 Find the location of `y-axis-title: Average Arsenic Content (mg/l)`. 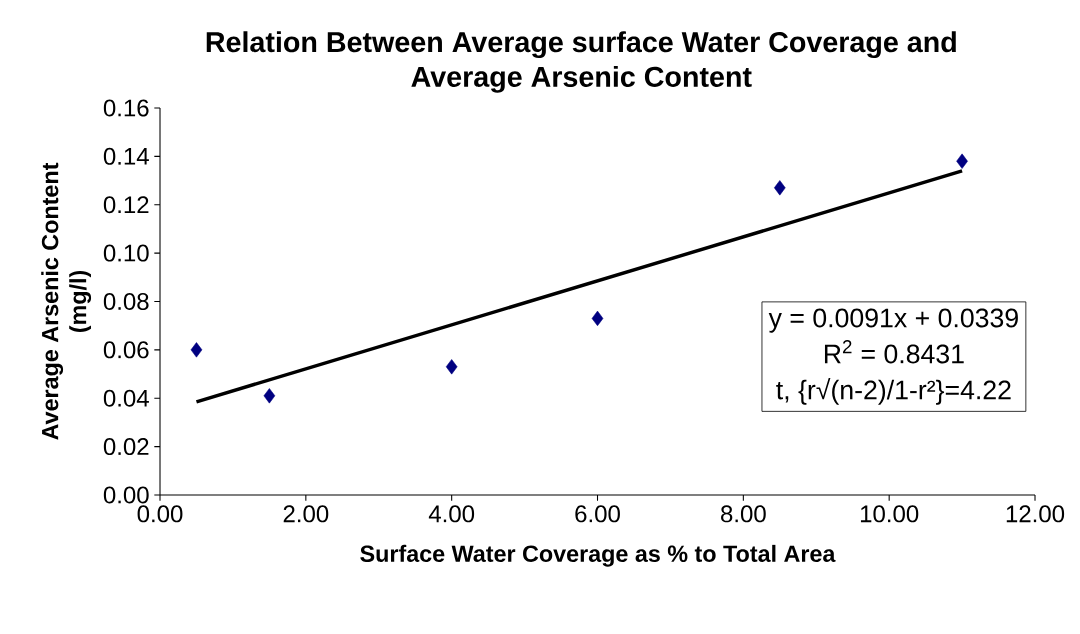

y-axis-title: Average Arsenic Content (mg/l) is located at coordinates (66, 301).